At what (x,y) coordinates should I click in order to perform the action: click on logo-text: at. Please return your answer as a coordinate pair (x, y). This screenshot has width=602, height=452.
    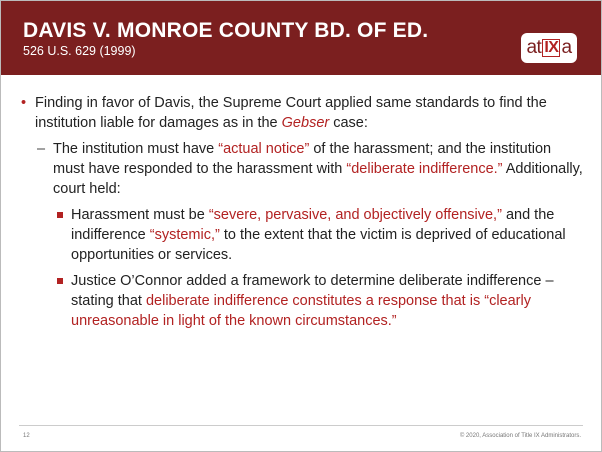
    Looking at the image, I should click on (534, 47).